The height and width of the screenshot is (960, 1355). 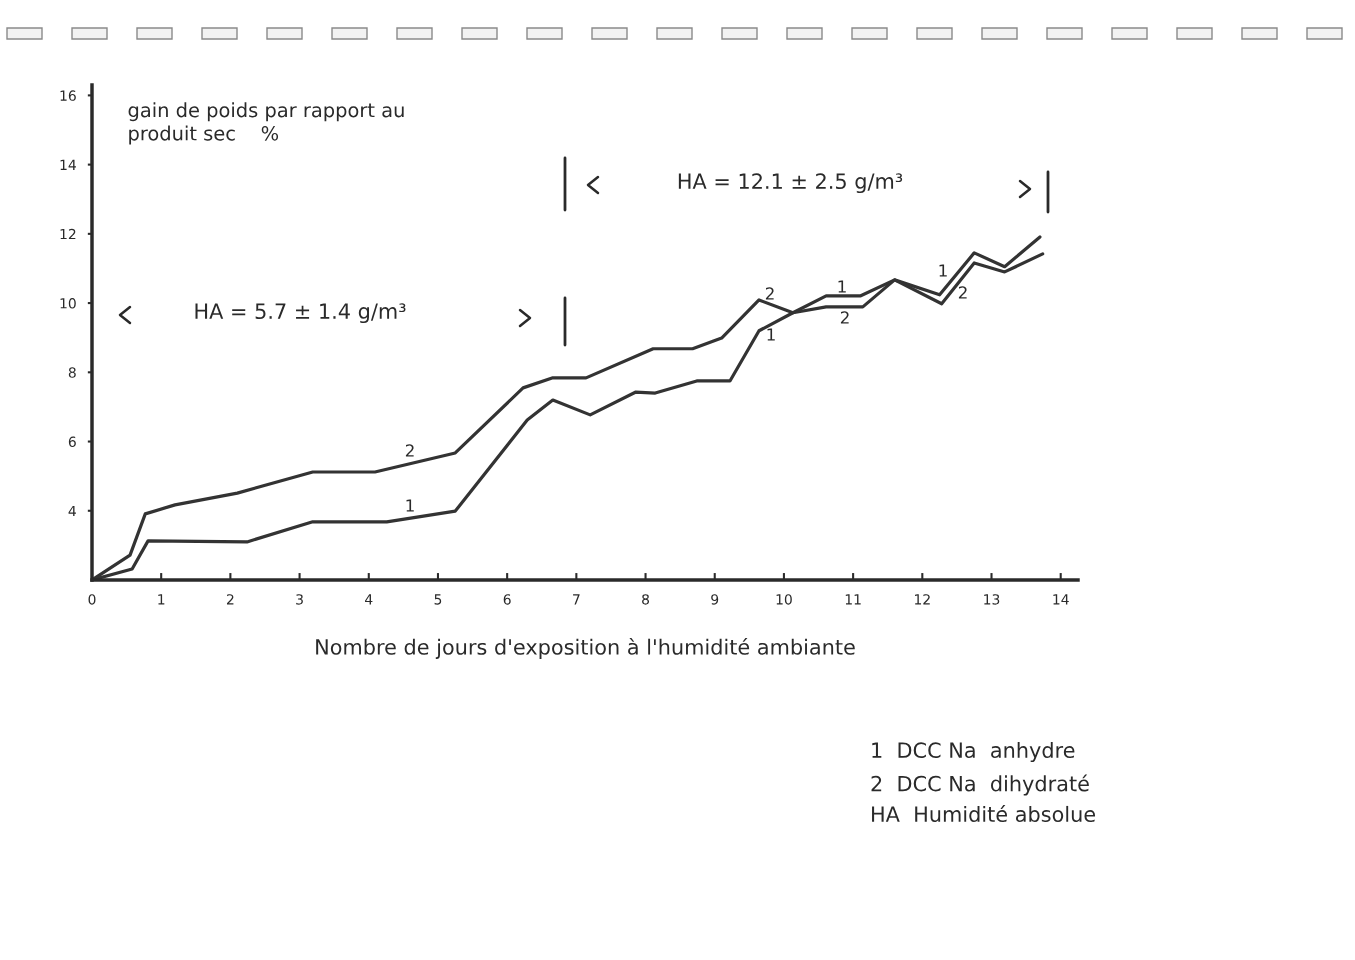 I want to click on x-tick-label: 4, so click(x=369, y=599).